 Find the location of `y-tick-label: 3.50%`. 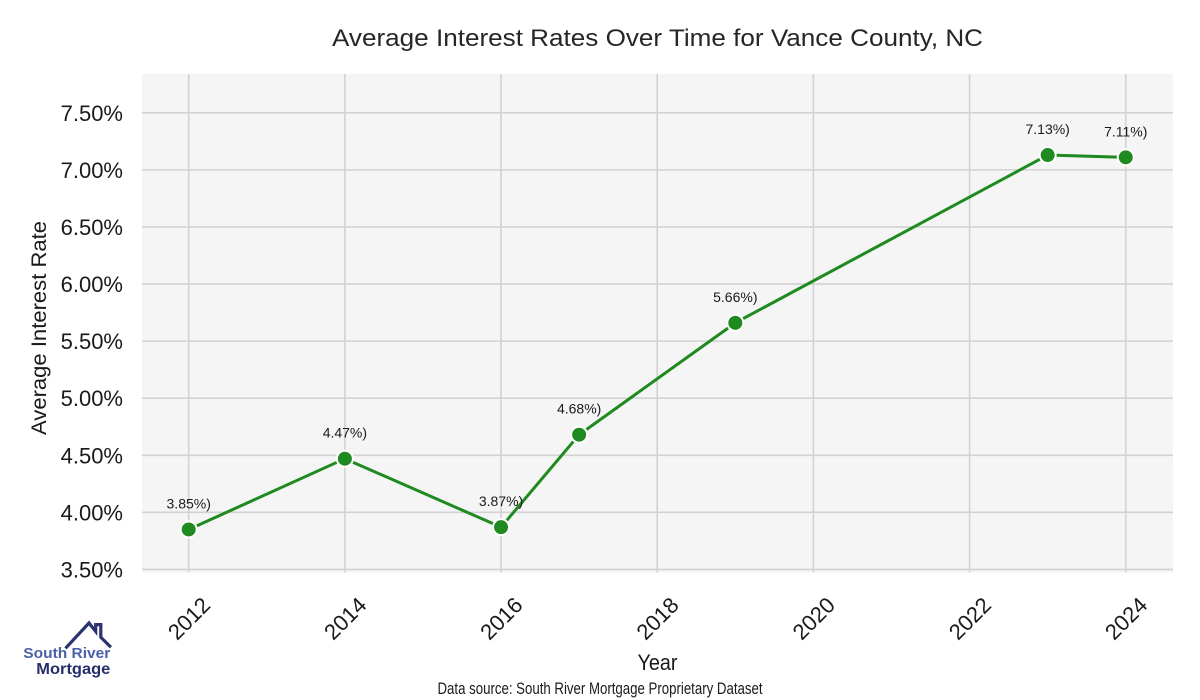

y-tick-label: 3.50% is located at coordinates (92, 569).